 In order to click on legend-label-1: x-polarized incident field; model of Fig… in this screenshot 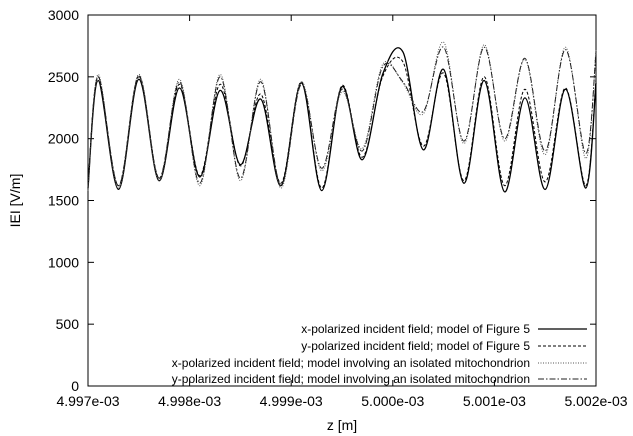, I will do `click(415, 329)`.